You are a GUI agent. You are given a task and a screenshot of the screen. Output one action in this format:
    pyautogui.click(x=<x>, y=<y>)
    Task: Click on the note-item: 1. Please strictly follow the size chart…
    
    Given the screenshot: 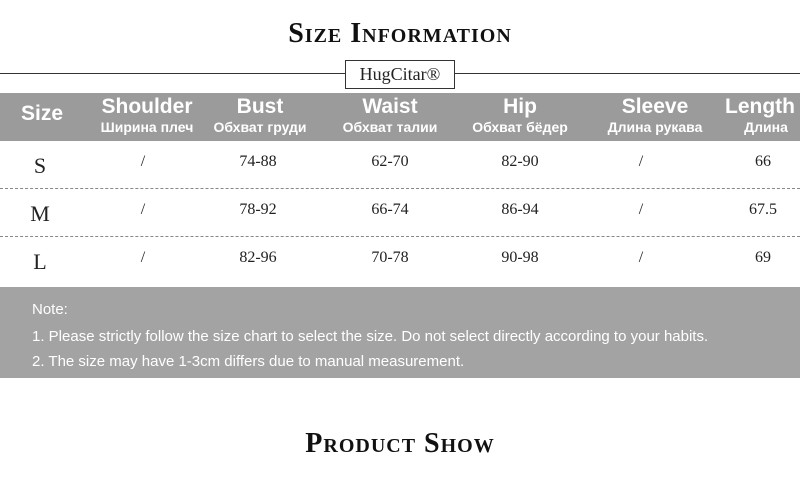 What is the action you would take?
    pyautogui.click(x=370, y=336)
    